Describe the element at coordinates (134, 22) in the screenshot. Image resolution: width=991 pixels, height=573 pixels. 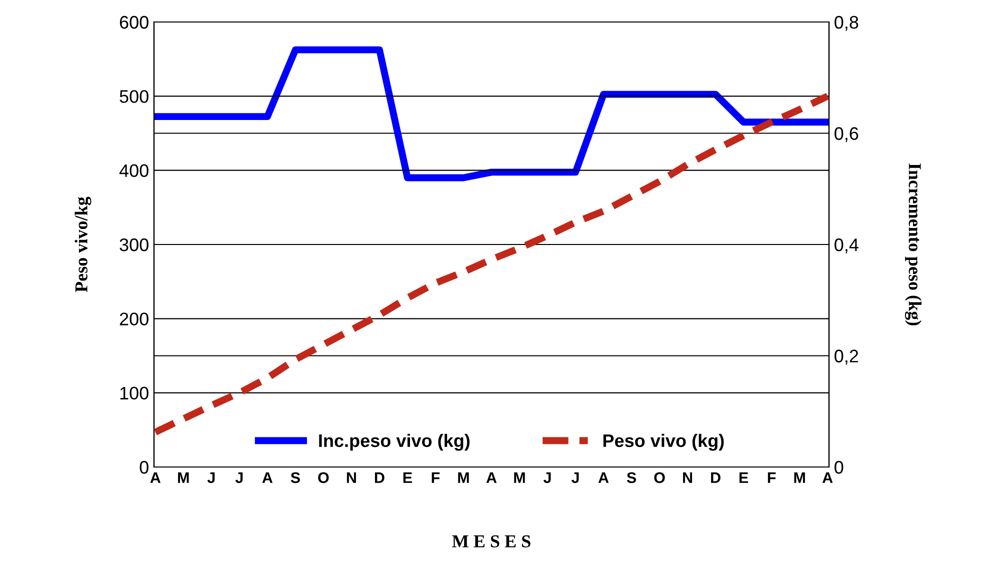
I see `y-tick-label: 600` at that location.